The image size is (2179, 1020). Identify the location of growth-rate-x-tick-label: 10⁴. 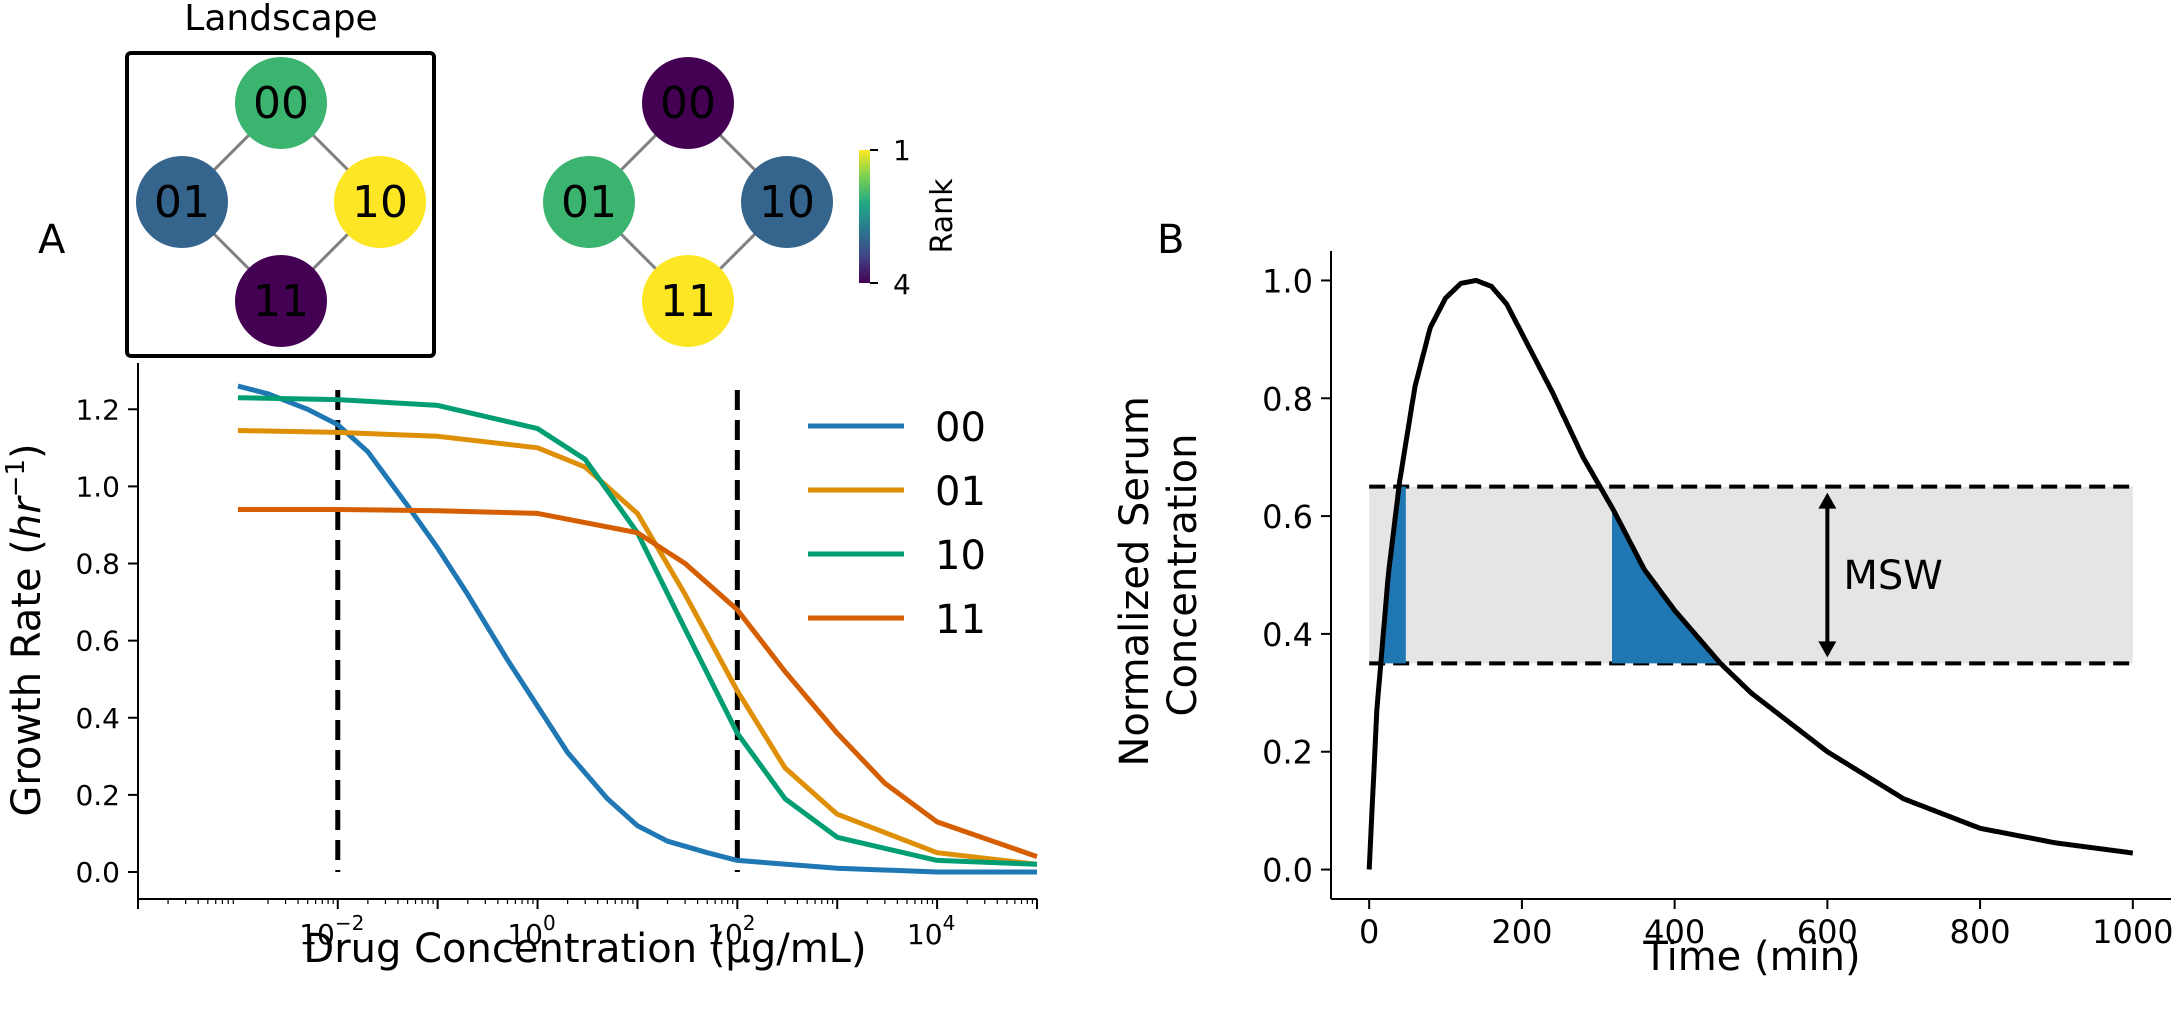
(931, 931).